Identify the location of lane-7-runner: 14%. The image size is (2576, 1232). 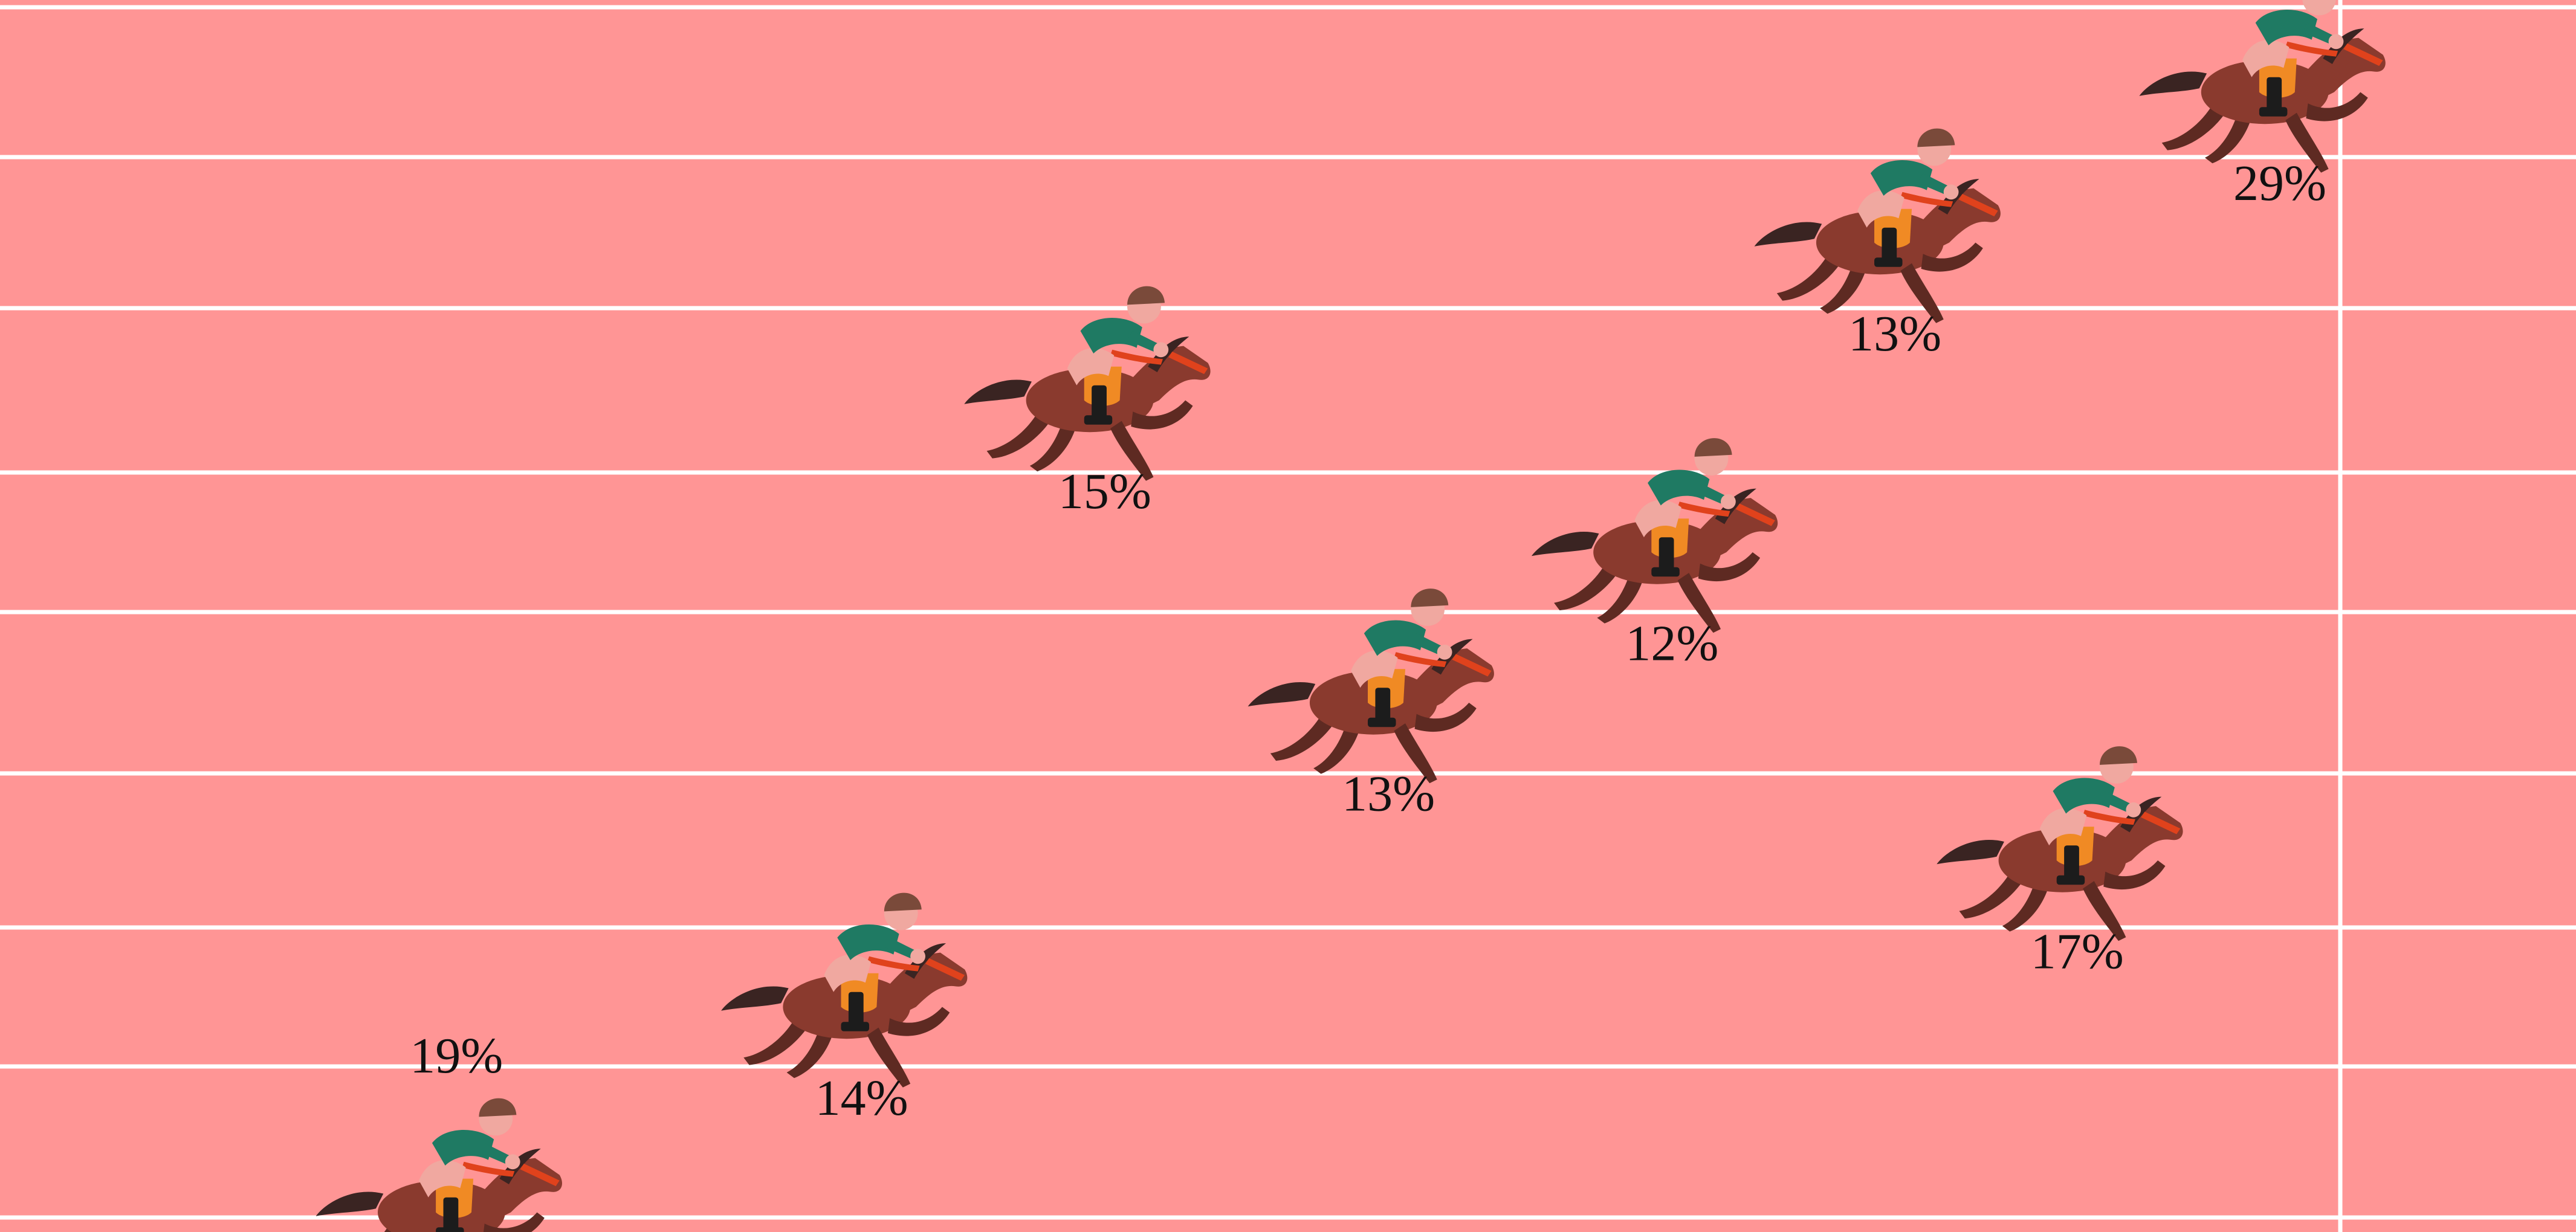
(844, 1009).